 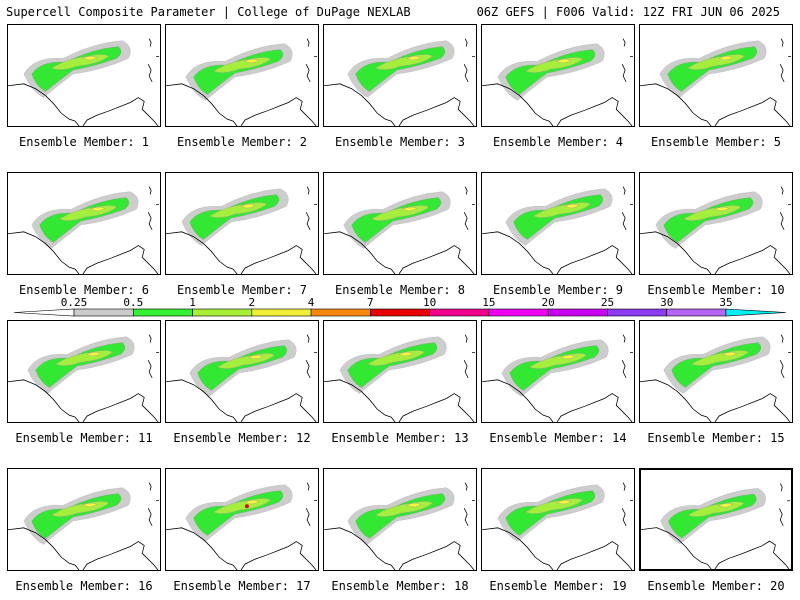 I want to click on ensemble-member-label: Ensemble Member: 13, so click(x=400, y=438).